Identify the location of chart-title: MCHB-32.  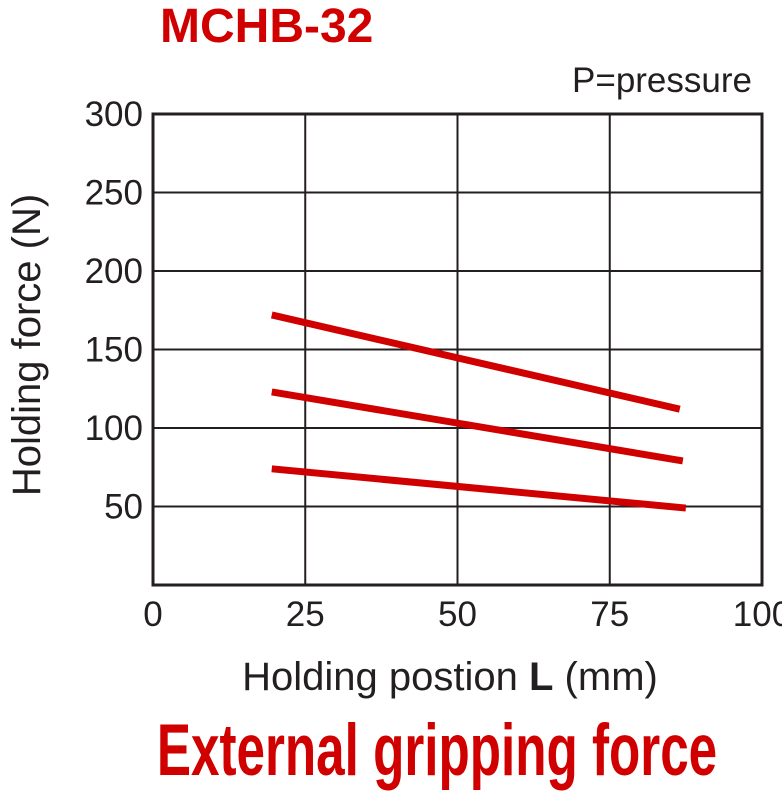
(266, 26).